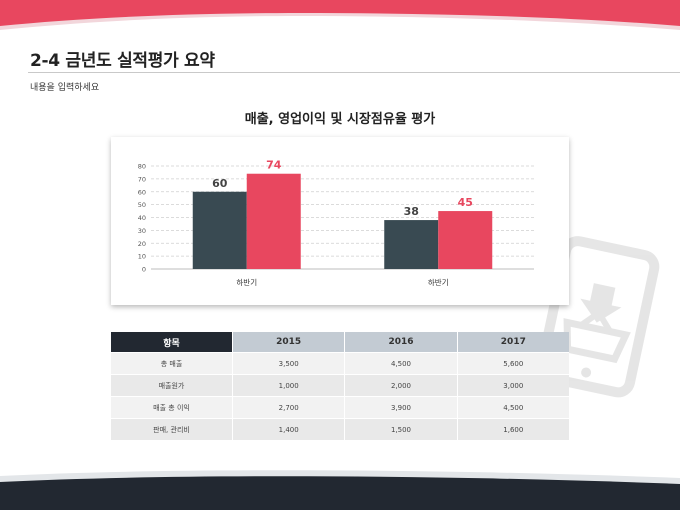 The image size is (680, 510). I want to click on cell-value: 1,400, so click(288, 429).